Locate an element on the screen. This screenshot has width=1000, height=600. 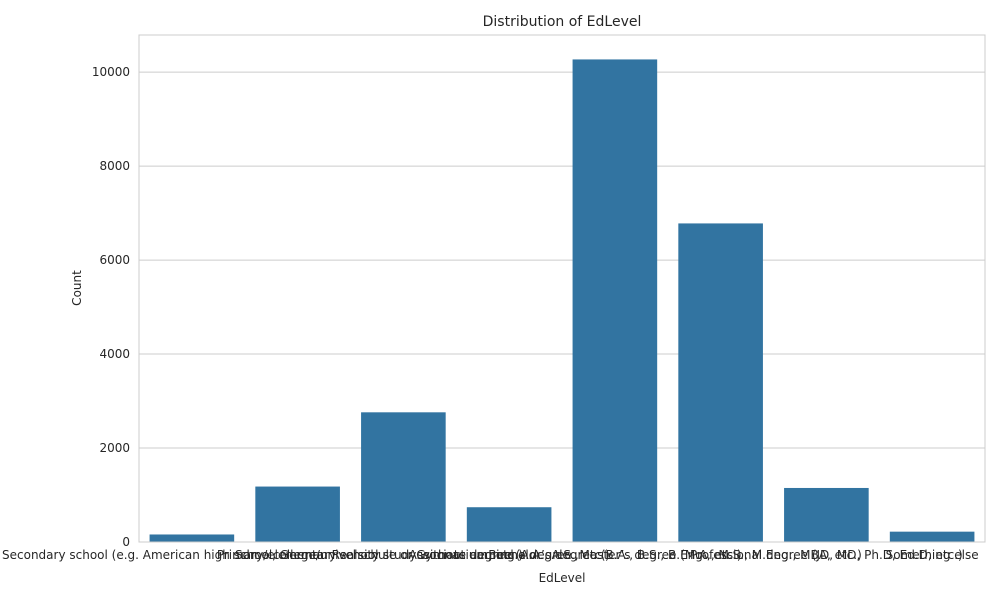
chart-title: Distribution of EdLevel is located at coordinates (562, 22).